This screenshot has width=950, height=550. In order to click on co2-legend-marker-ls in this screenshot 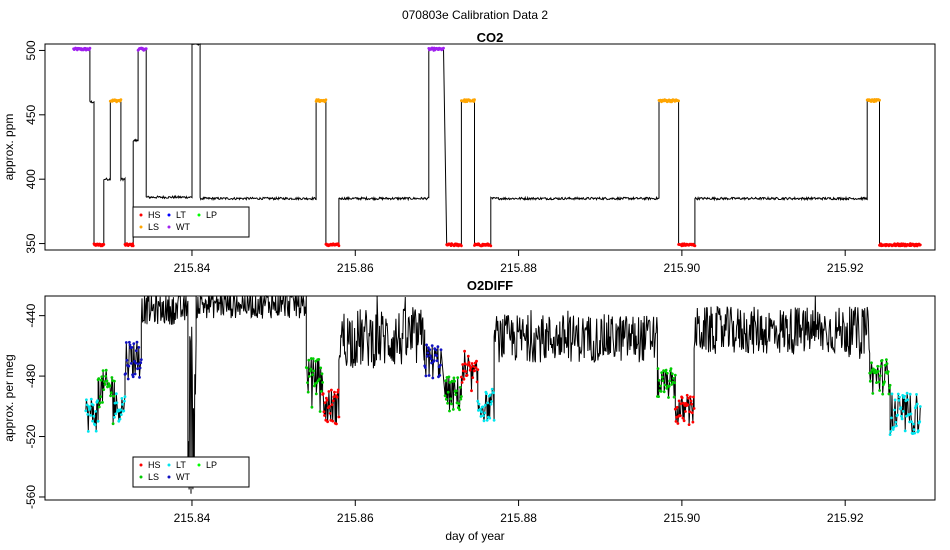, I will do `click(141, 227)`.